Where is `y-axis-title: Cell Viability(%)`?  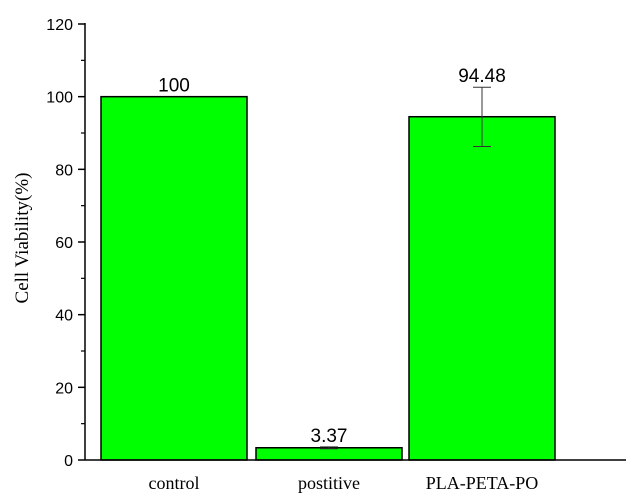 y-axis-title: Cell Viability(%) is located at coordinates (22, 238).